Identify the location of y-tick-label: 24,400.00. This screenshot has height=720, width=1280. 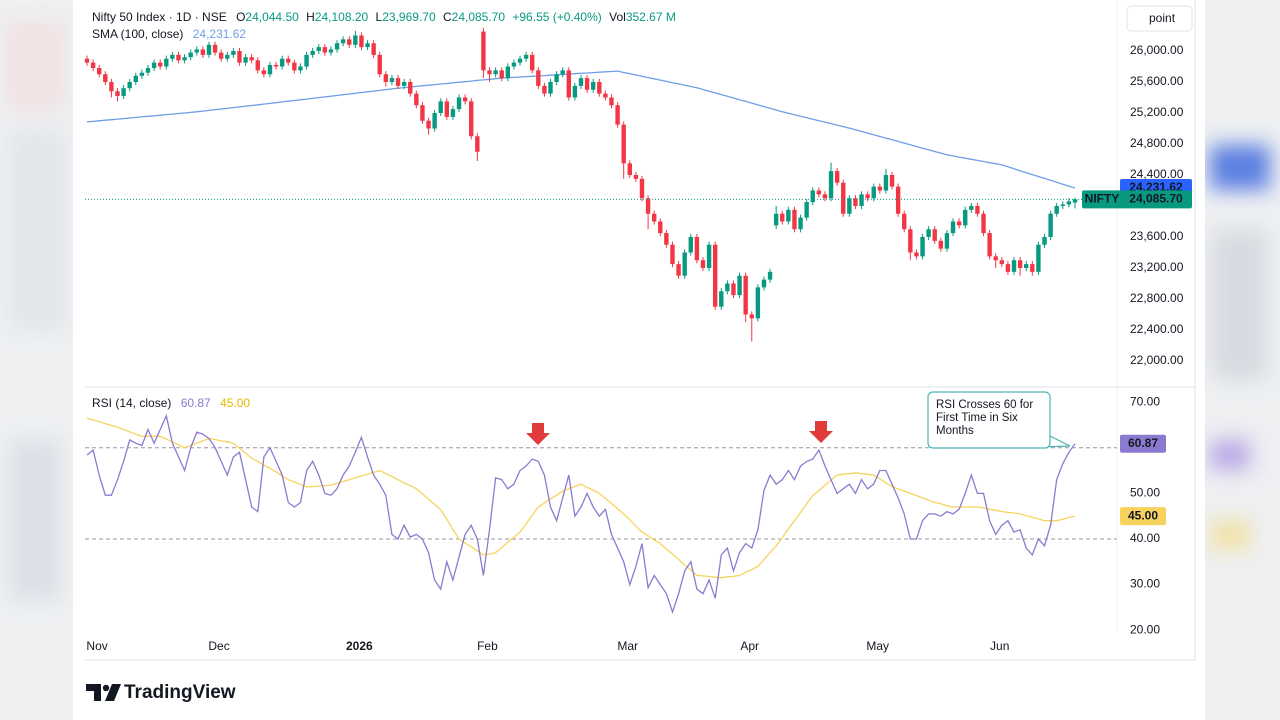
(1157, 174).